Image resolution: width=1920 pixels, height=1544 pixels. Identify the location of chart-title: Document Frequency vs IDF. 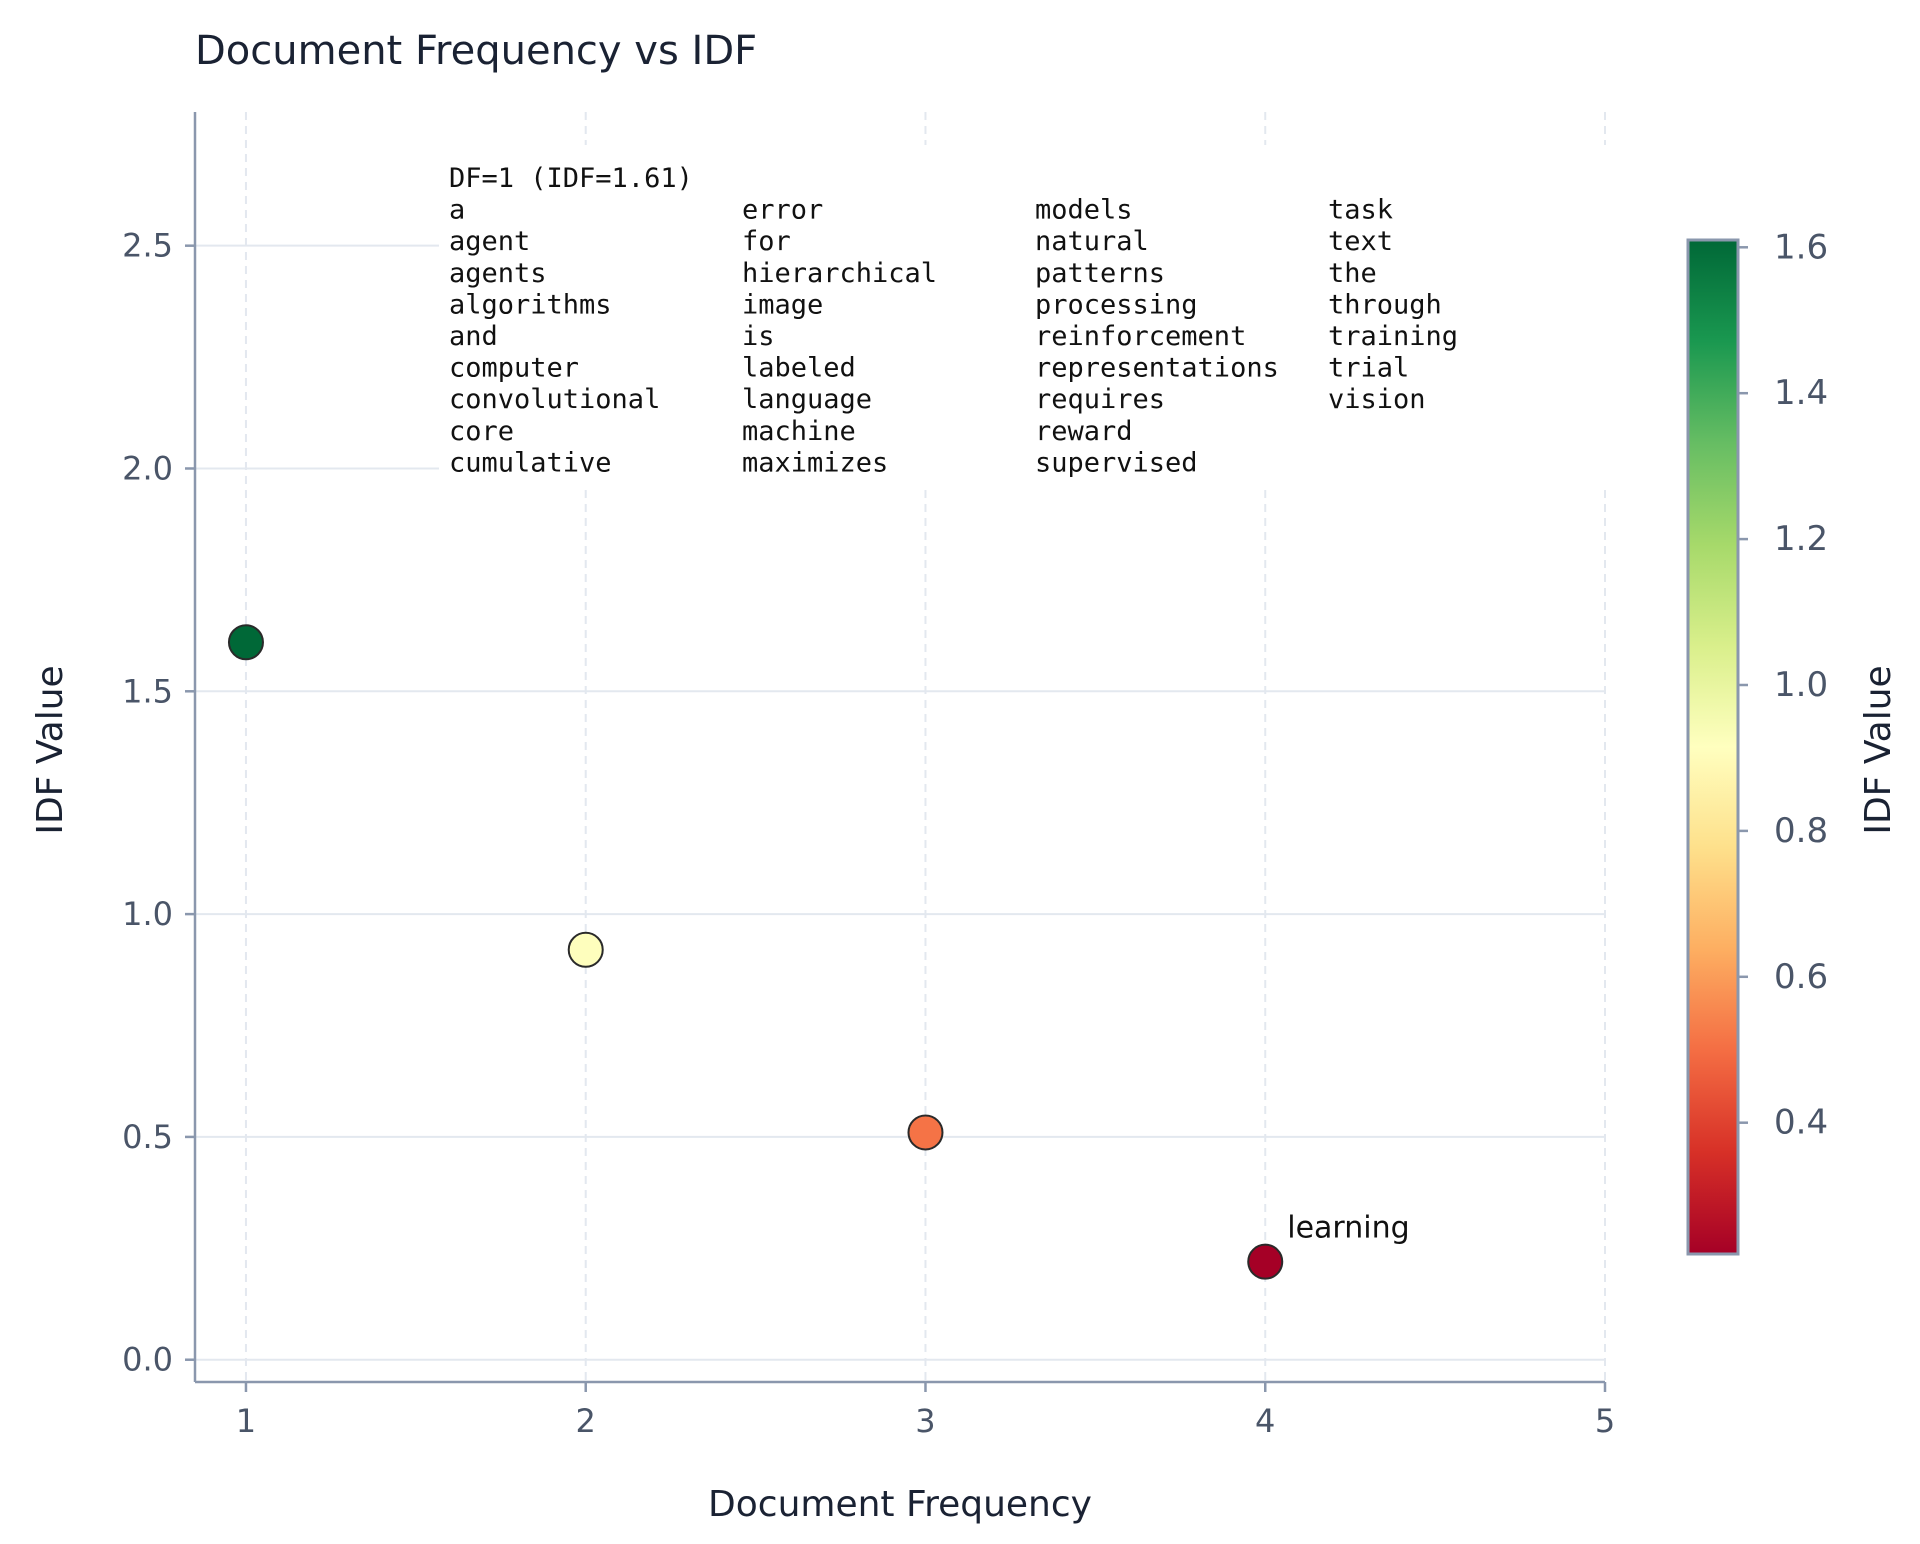
(476, 51).